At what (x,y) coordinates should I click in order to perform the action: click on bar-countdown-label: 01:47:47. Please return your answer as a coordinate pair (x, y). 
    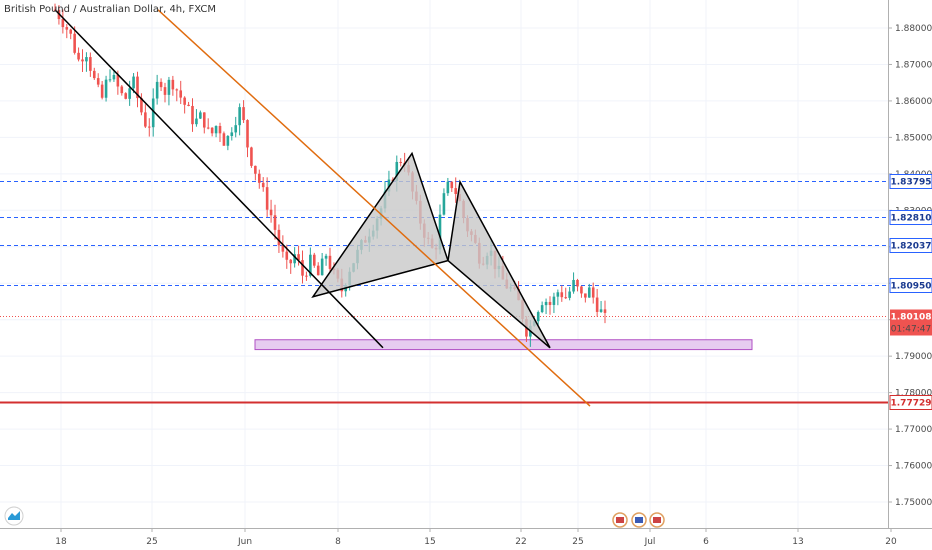
    Looking at the image, I should click on (911, 330).